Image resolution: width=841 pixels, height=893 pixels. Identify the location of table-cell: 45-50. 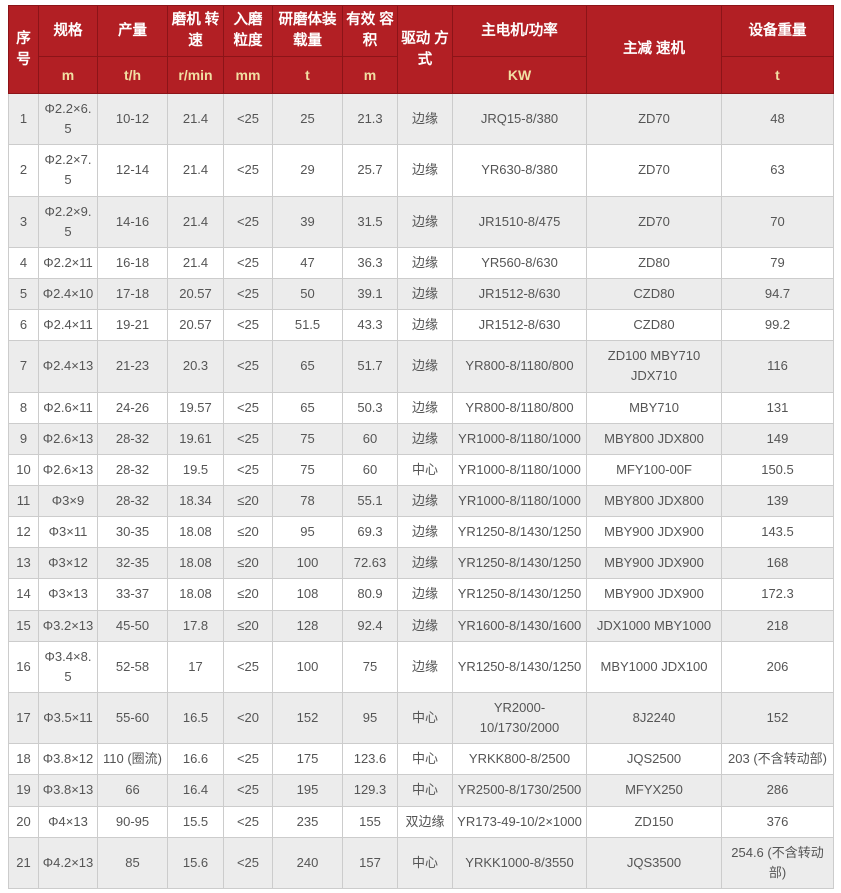
(132, 625).